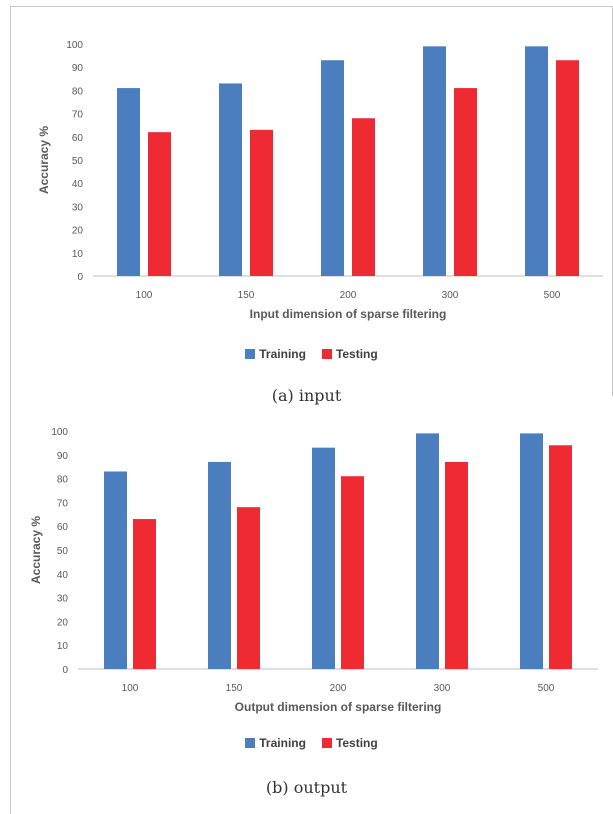 This screenshot has width=613, height=814. I want to click on figure-border-top, so click(311, 6).